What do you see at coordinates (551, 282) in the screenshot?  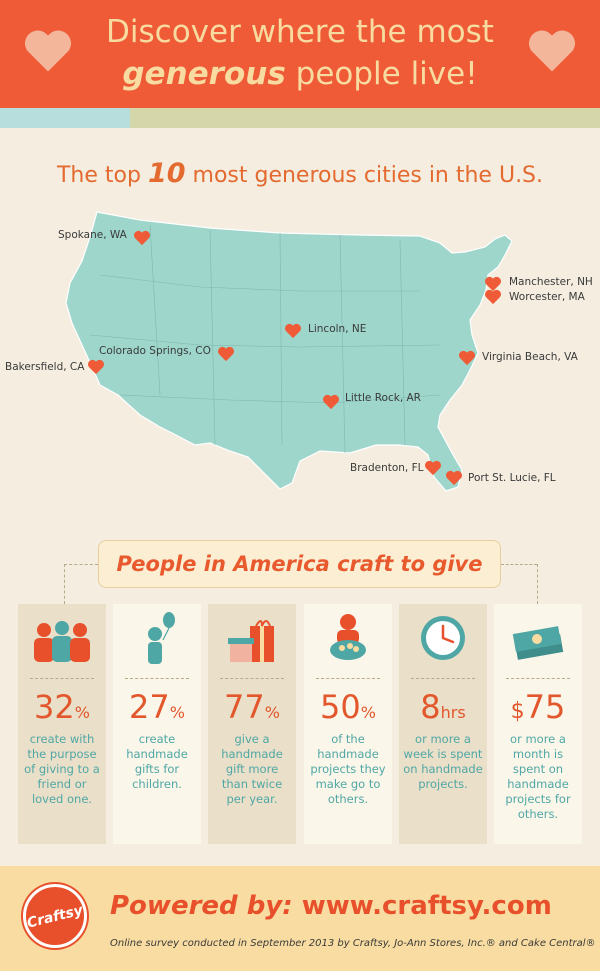 I see `city-label: Manchester, NH` at bounding box center [551, 282].